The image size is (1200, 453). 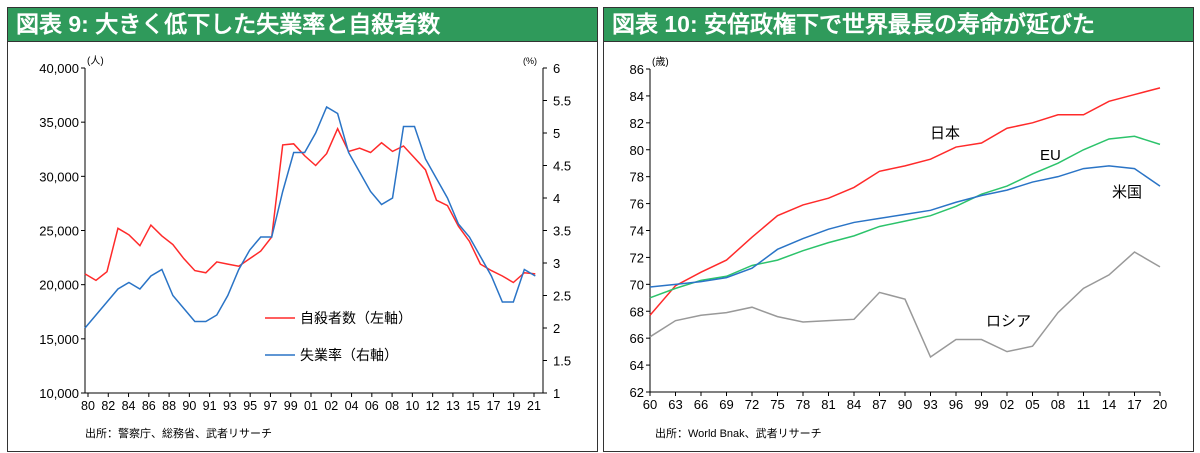 What do you see at coordinates (752, 404) in the screenshot?
I see `x-tick-label: 72` at bounding box center [752, 404].